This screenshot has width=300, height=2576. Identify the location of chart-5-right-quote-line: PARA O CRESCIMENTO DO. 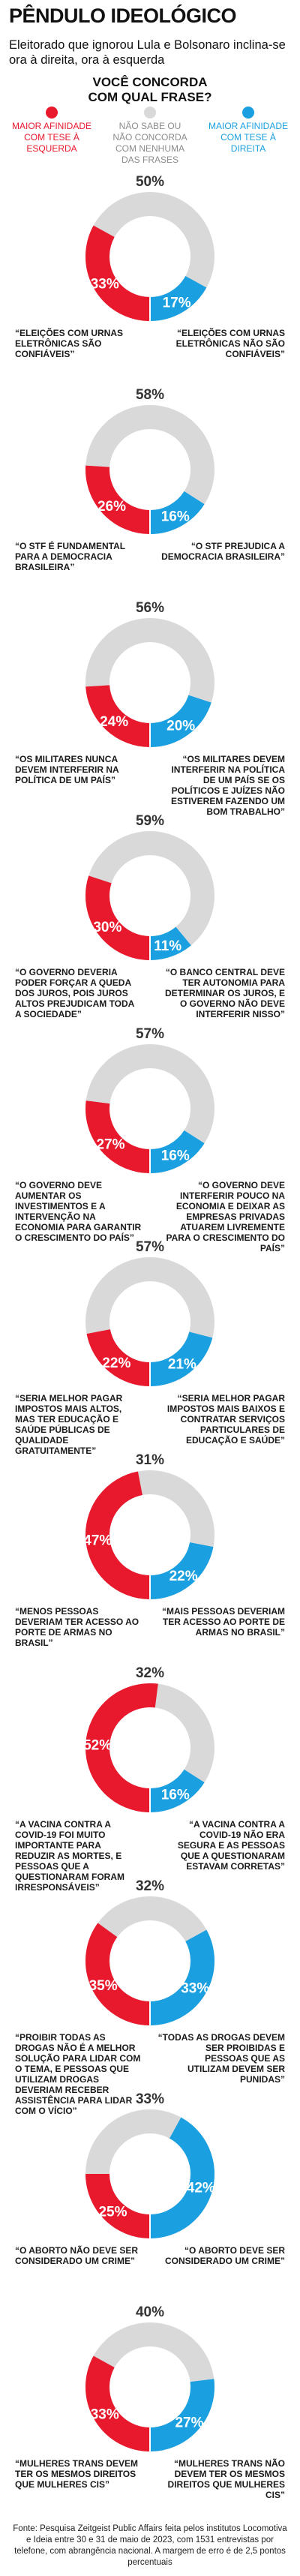
(225, 1237).